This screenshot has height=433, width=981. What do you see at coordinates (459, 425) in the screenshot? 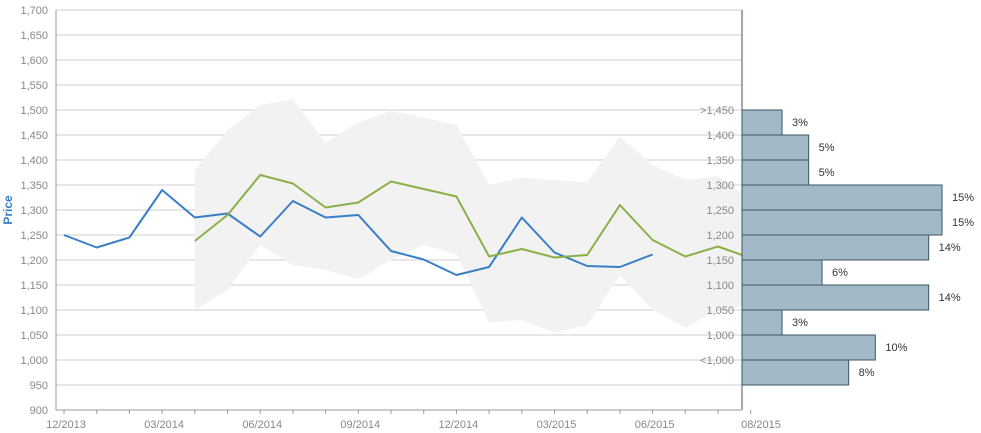
I see `x-tick-label: 12/2014` at bounding box center [459, 425].